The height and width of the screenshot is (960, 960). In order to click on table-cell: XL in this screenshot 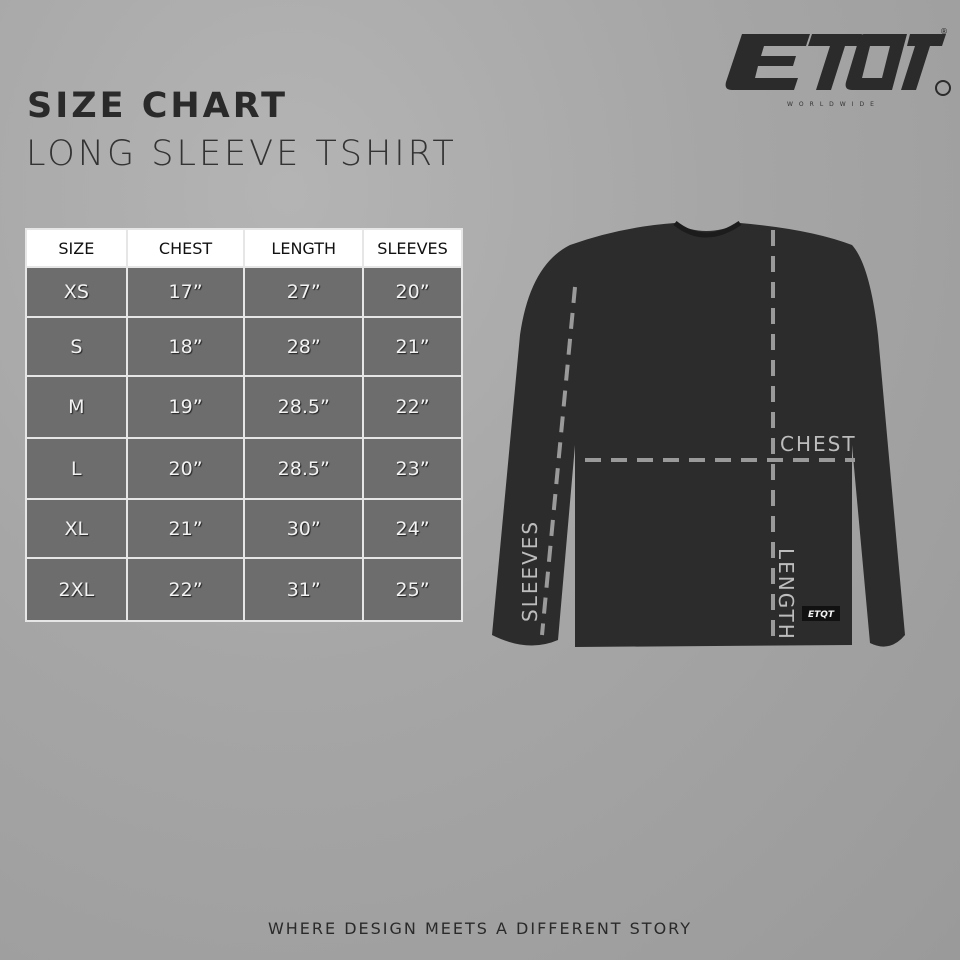, I will do `click(76, 528)`.